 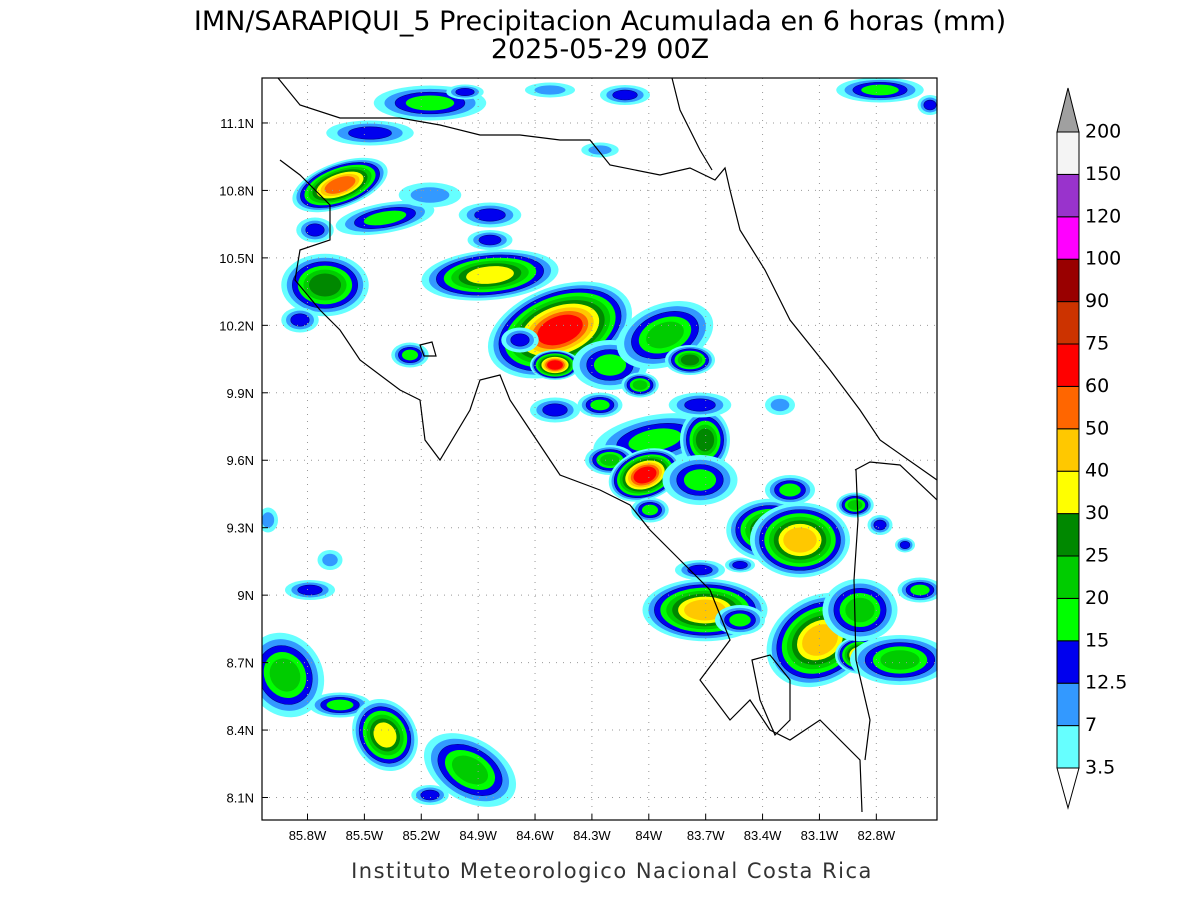 I want to click on colorbar-label: 120, so click(x=1103, y=216).